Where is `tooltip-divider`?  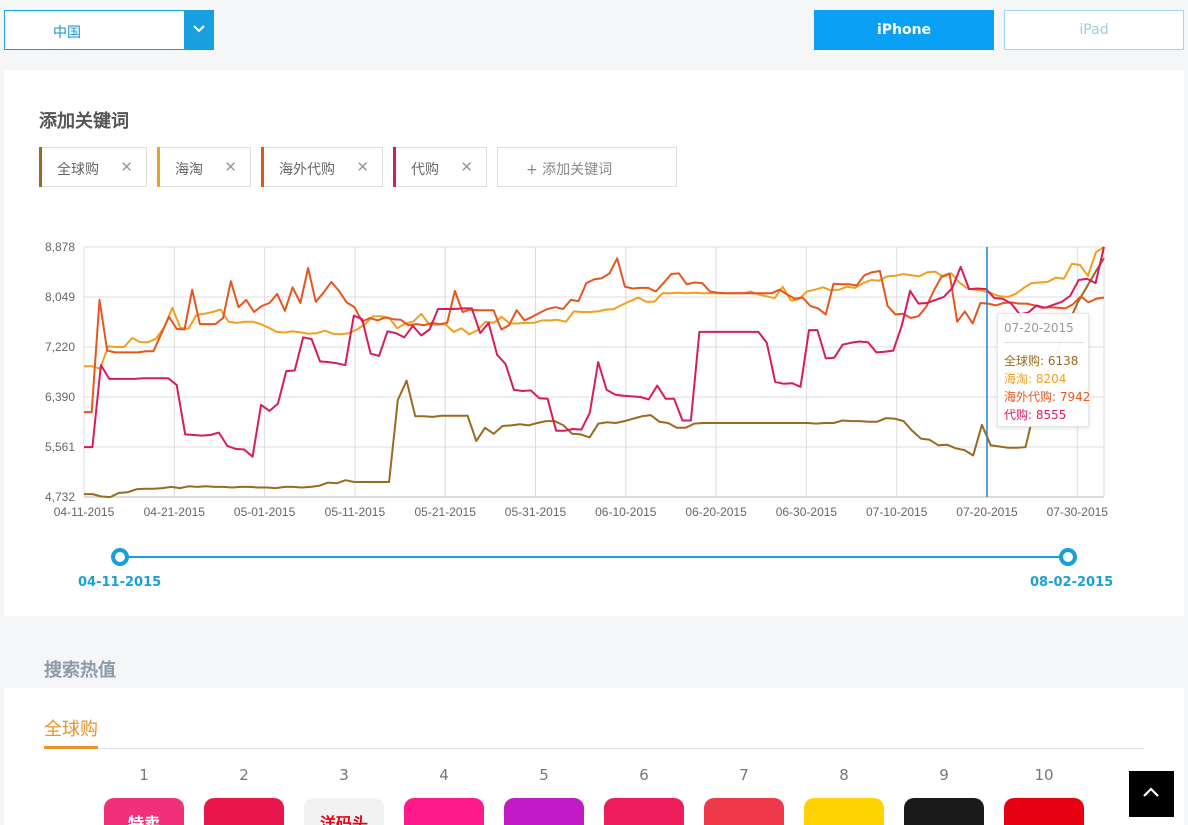
tooltip-divider is located at coordinates (1044, 342).